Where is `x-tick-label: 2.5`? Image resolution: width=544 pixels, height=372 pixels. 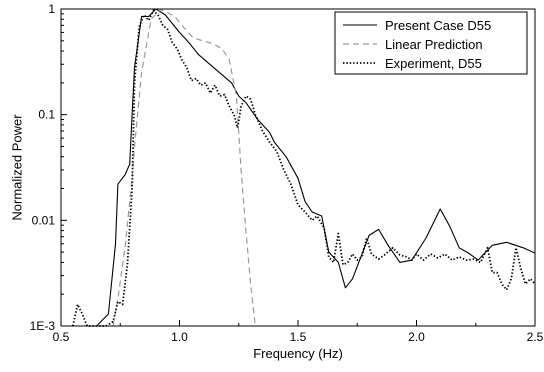 x-tick-label: 2.5 is located at coordinates (535, 337).